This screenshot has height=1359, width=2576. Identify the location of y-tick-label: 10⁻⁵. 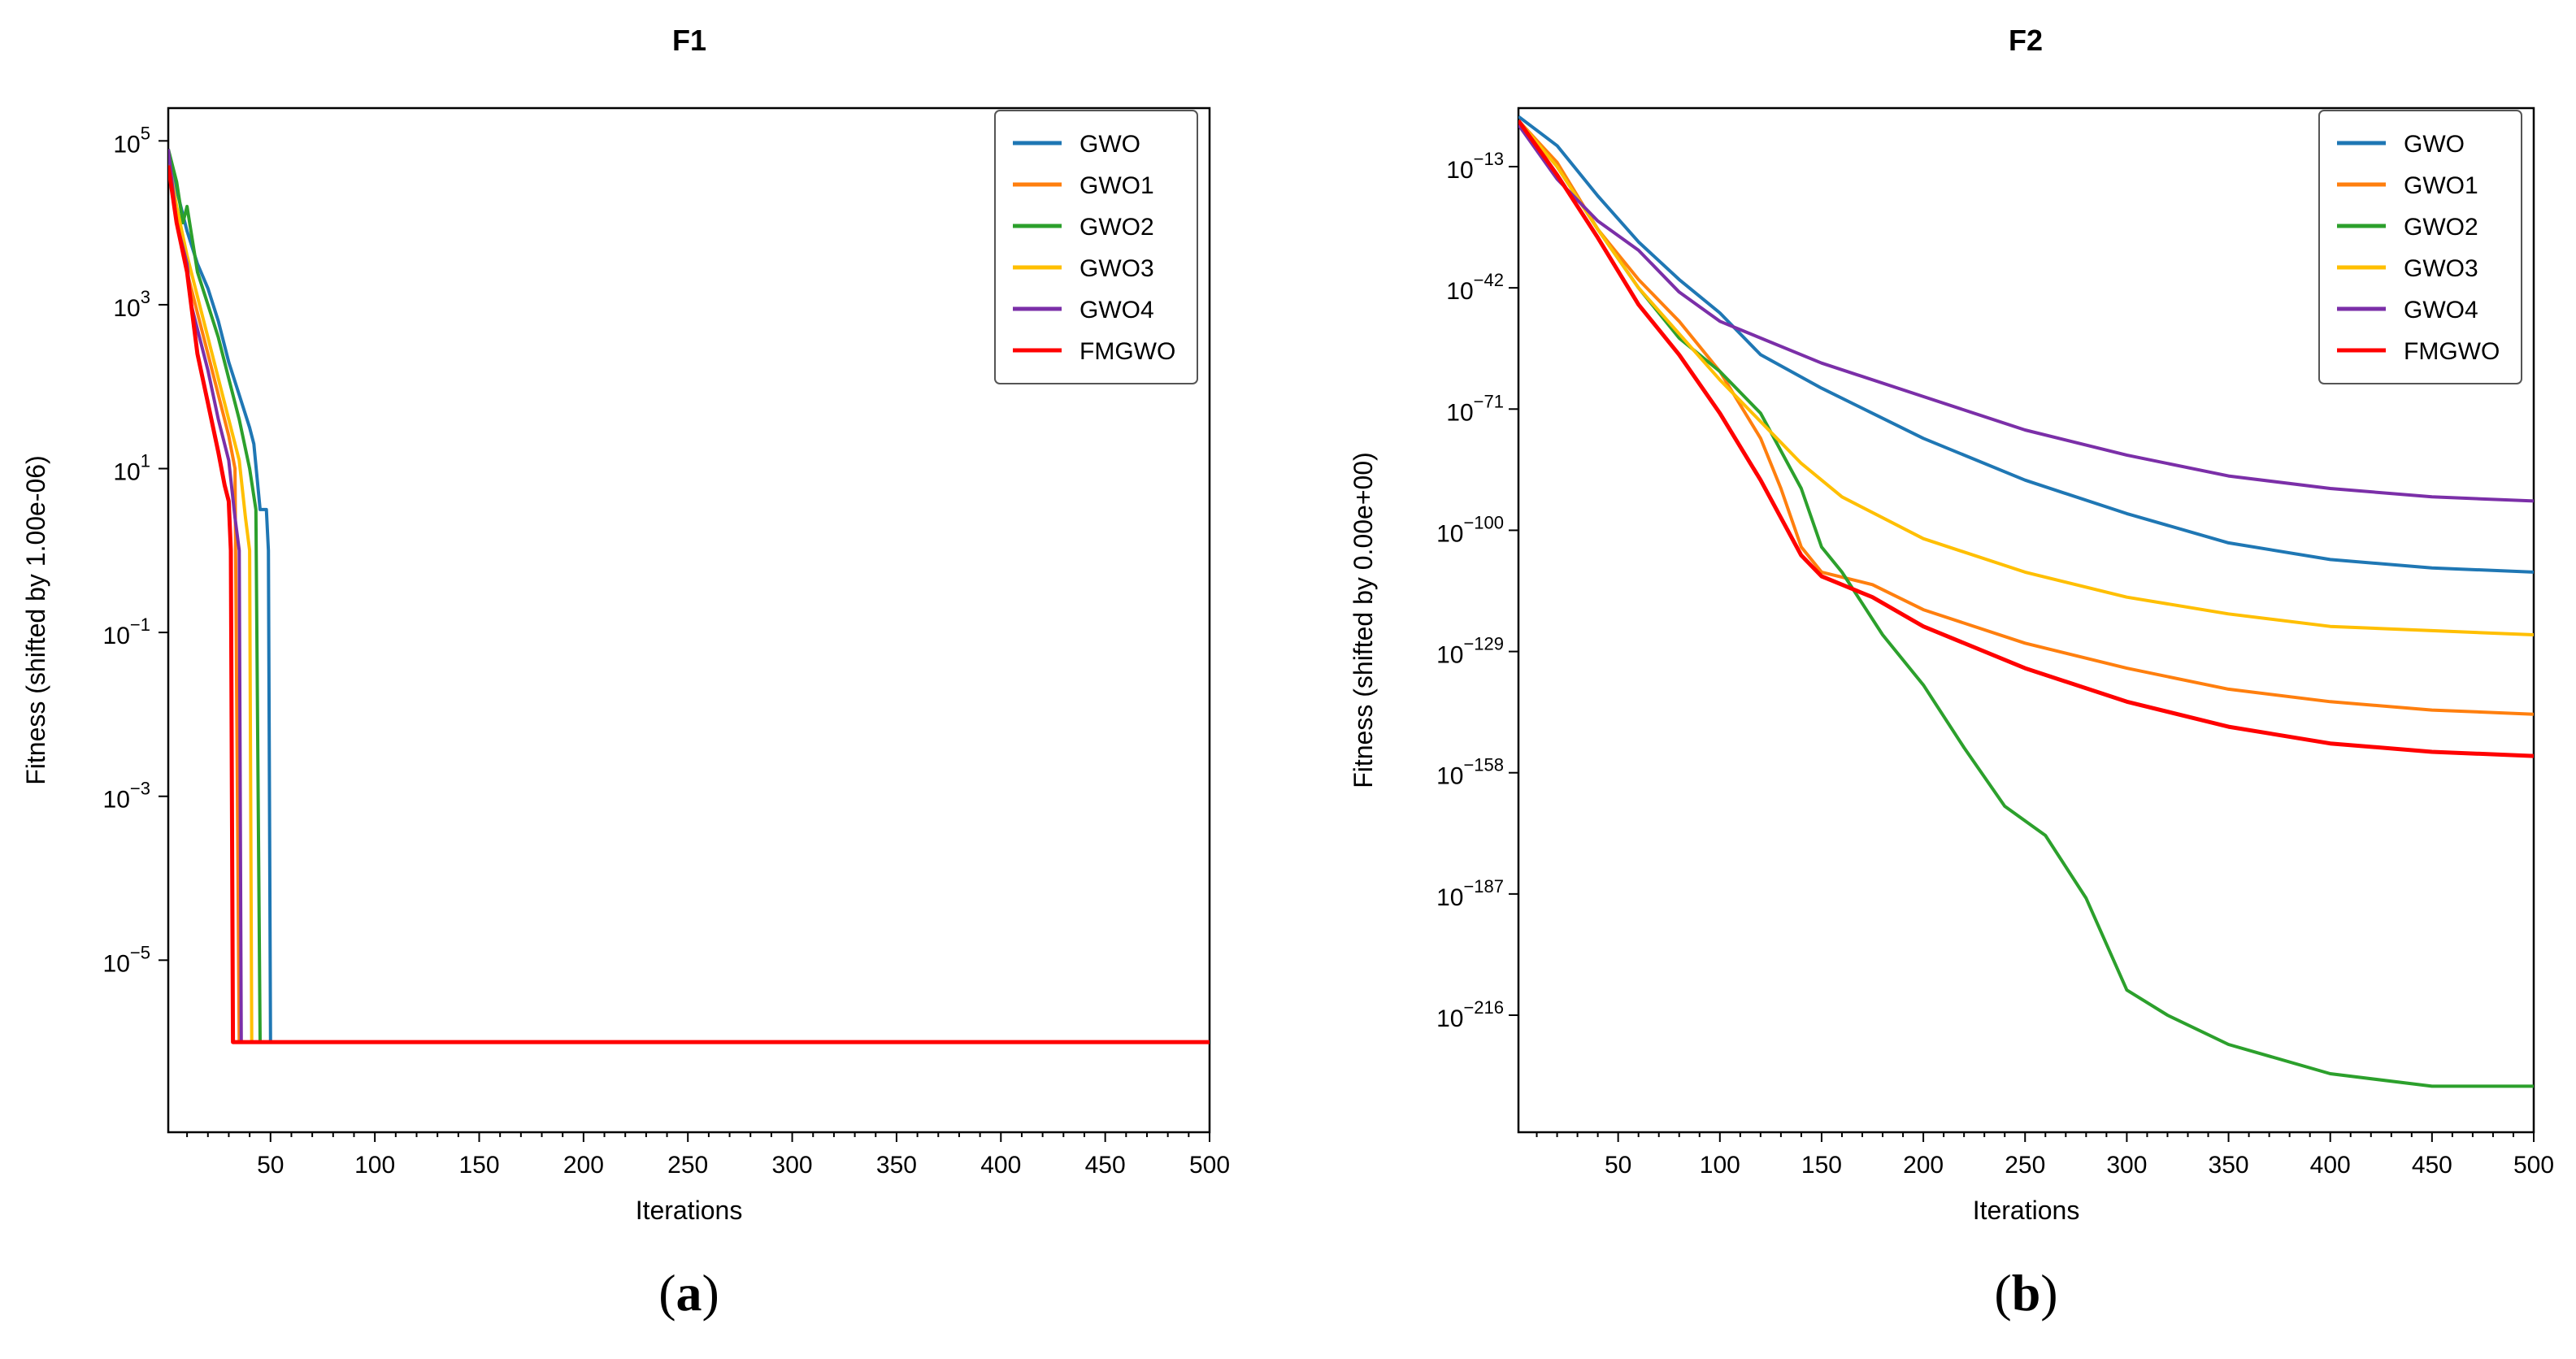
(126, 959).